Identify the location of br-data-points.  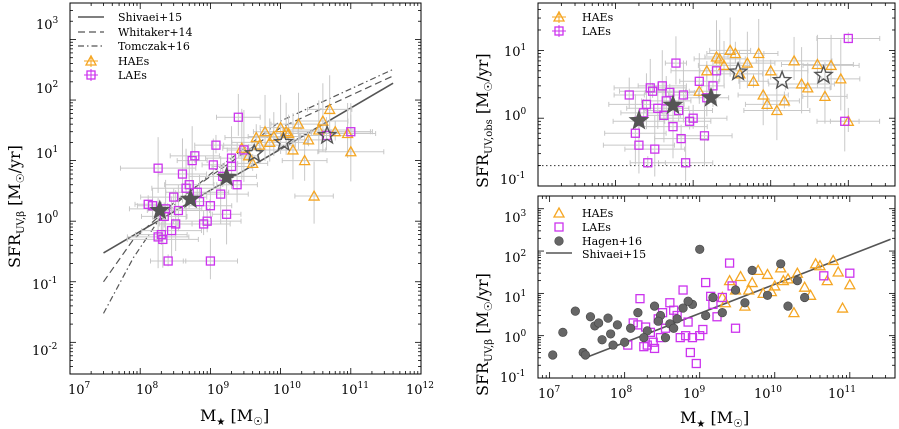
(702, 306).